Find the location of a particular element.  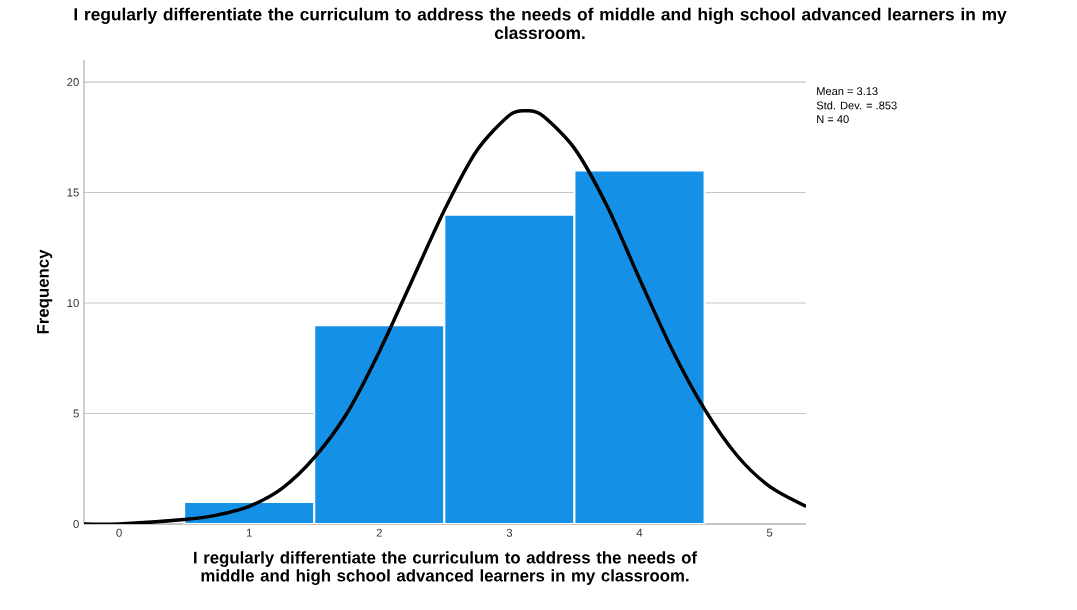

x-tick-label: 5 is located at coordinates (769, 532).